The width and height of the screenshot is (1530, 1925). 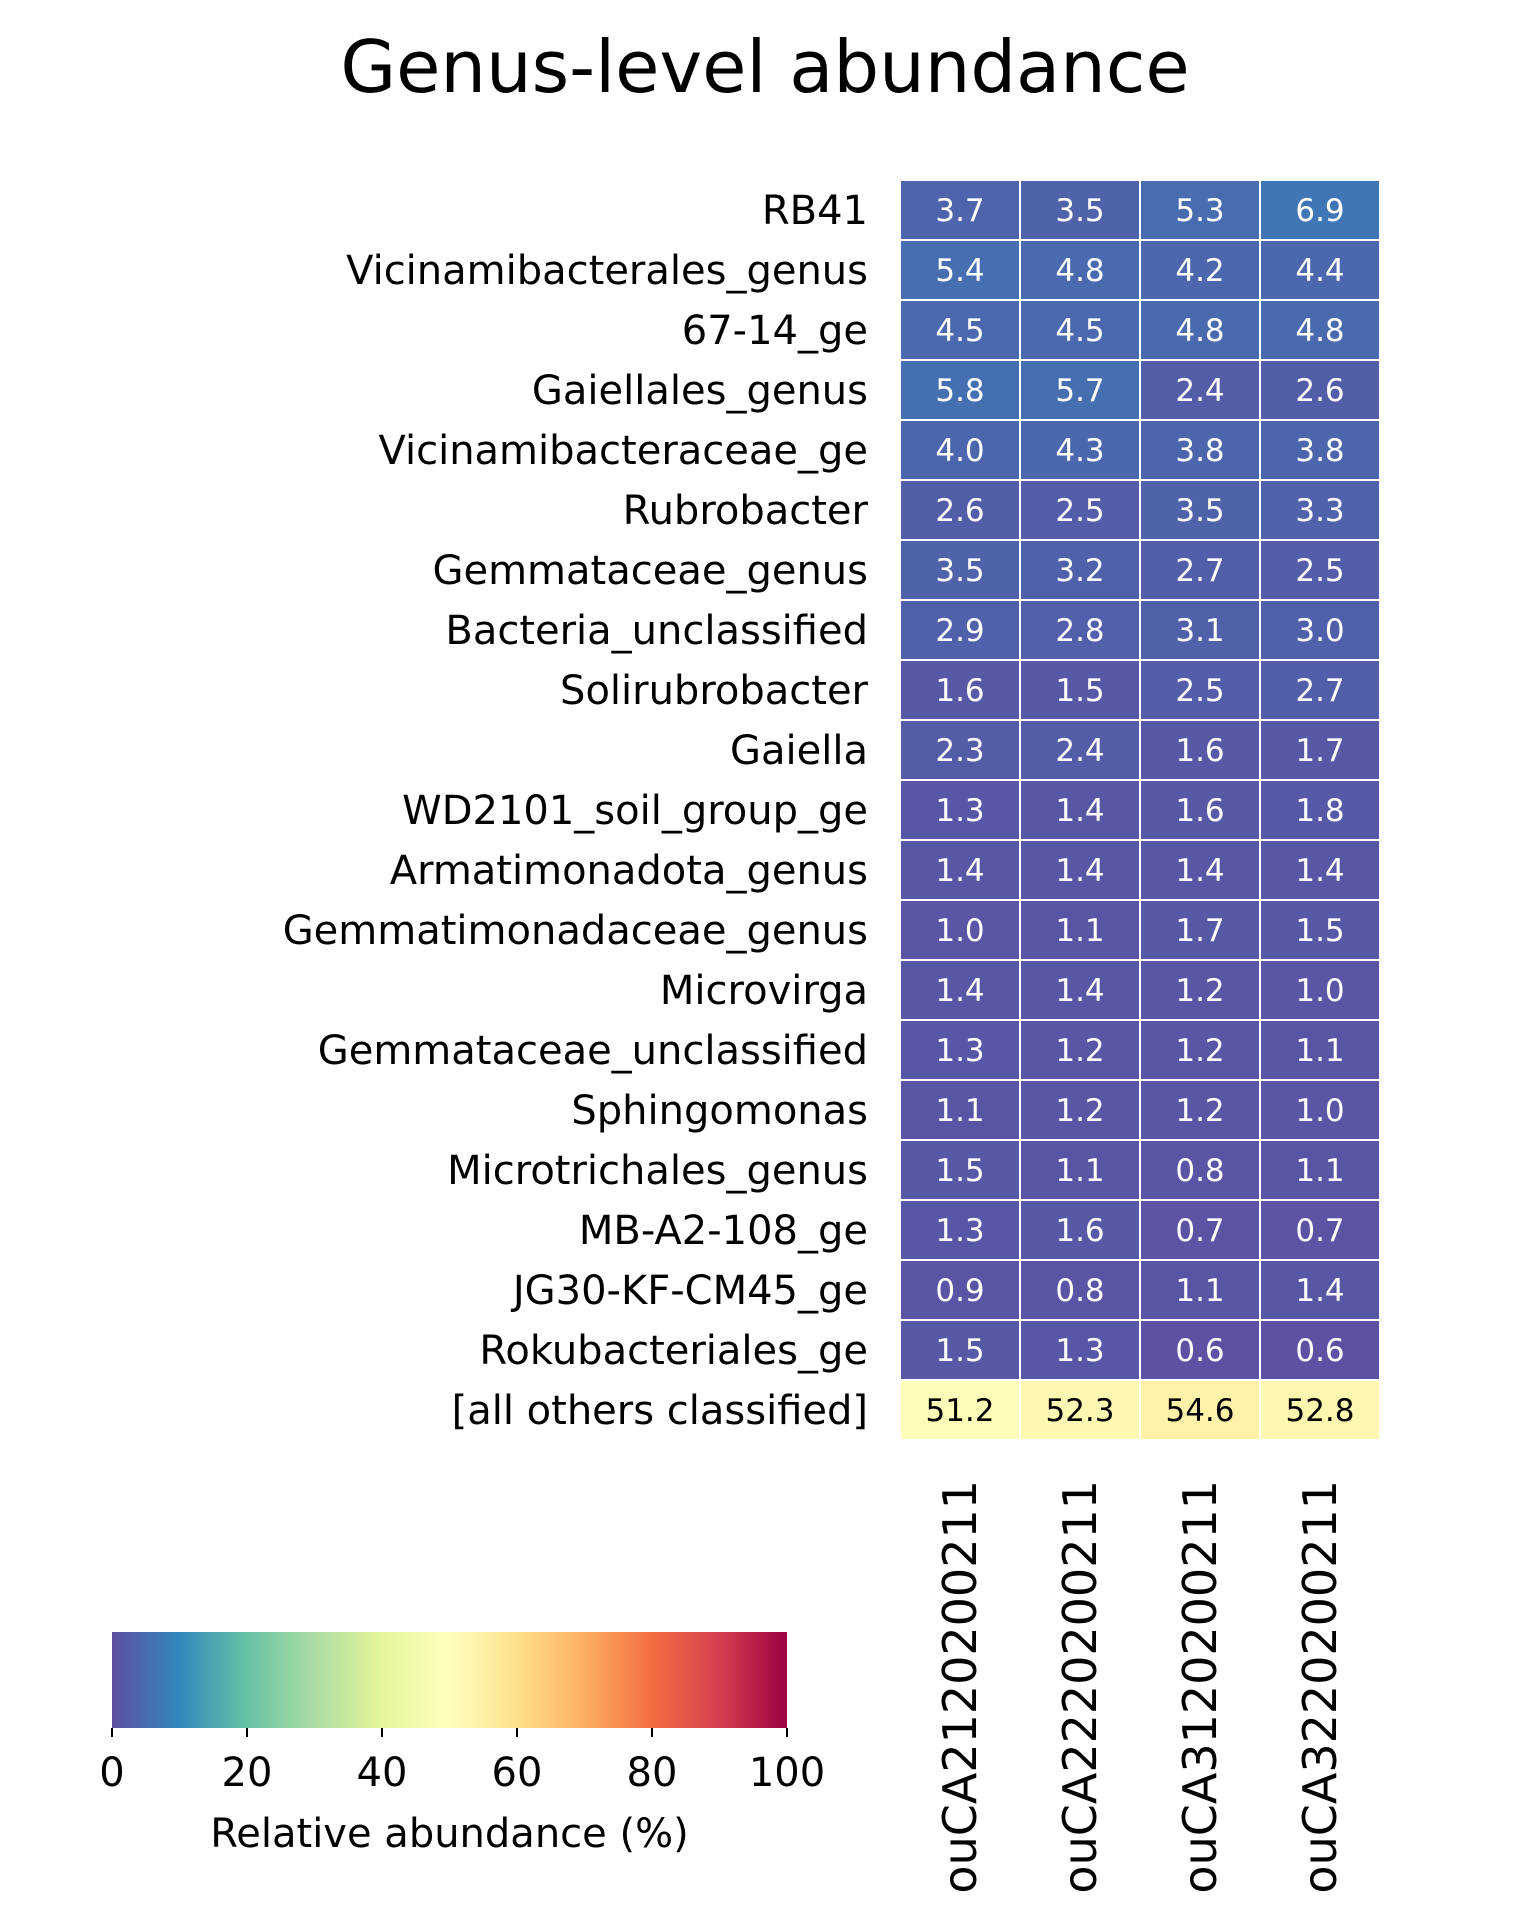 What do you see at coordinates (1319, 271) in the screenshot?
I see `cell-value-label: 4.4` at bounding box center [1319, 271].